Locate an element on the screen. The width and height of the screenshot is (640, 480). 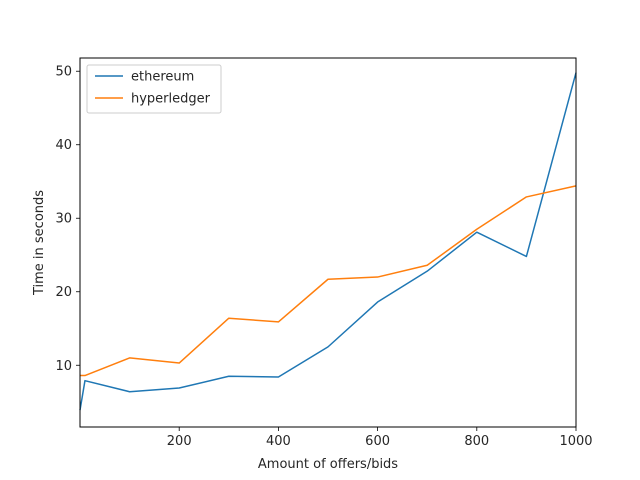
legend-label-ethereum: ethereum is located at coordinates (162, 77).